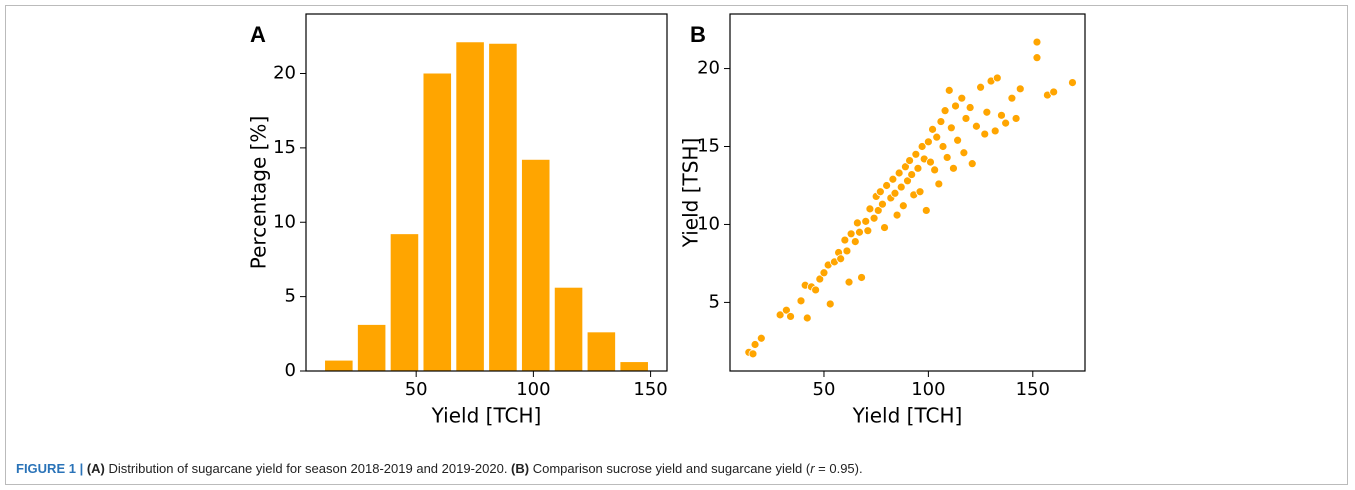  I want to click on caption-part: (A), so click(95, 468).